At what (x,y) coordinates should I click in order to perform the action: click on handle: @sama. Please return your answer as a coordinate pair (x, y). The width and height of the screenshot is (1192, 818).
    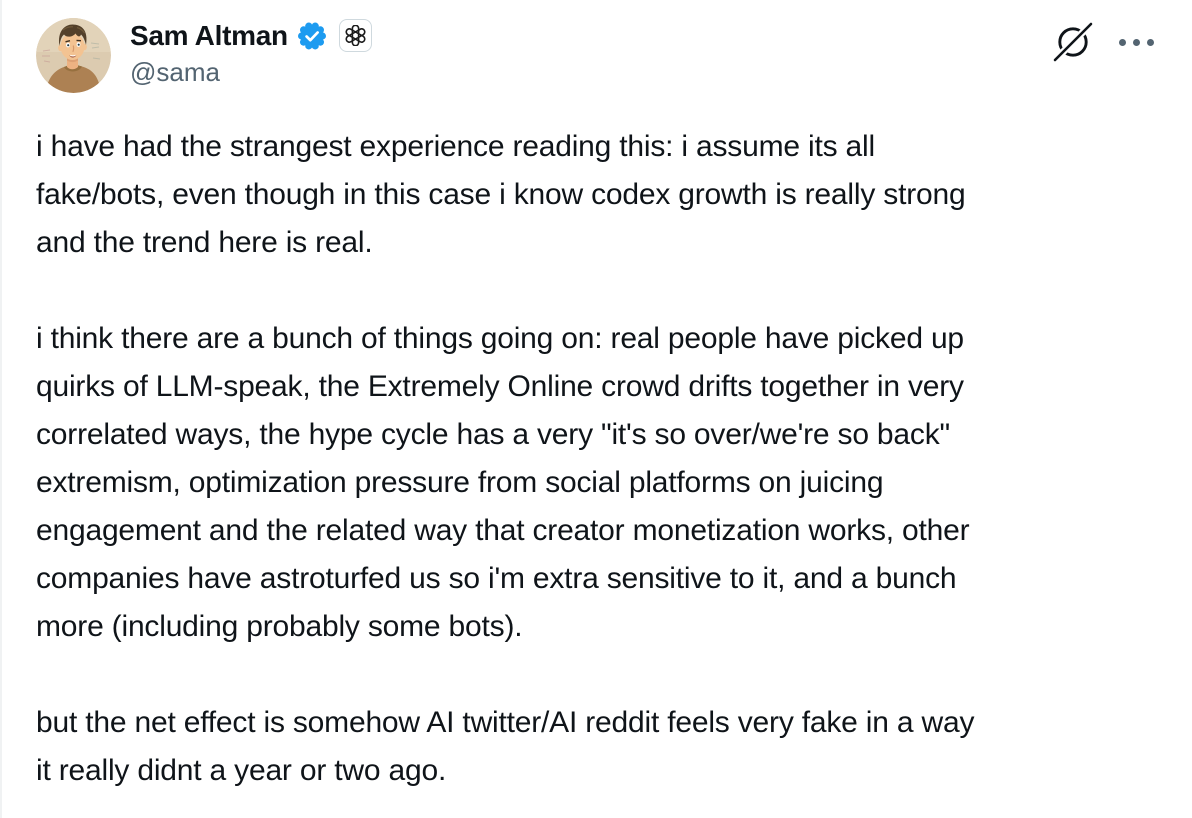
    Looking at the image, I should click on (175, 72).